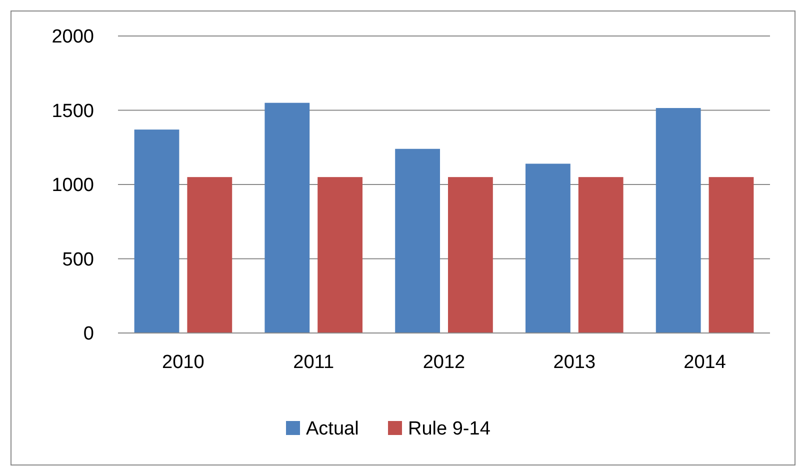 The width and height of the screenshot is (806, 476). I want to click on y-tick-label: 2000, so click(73, 37).